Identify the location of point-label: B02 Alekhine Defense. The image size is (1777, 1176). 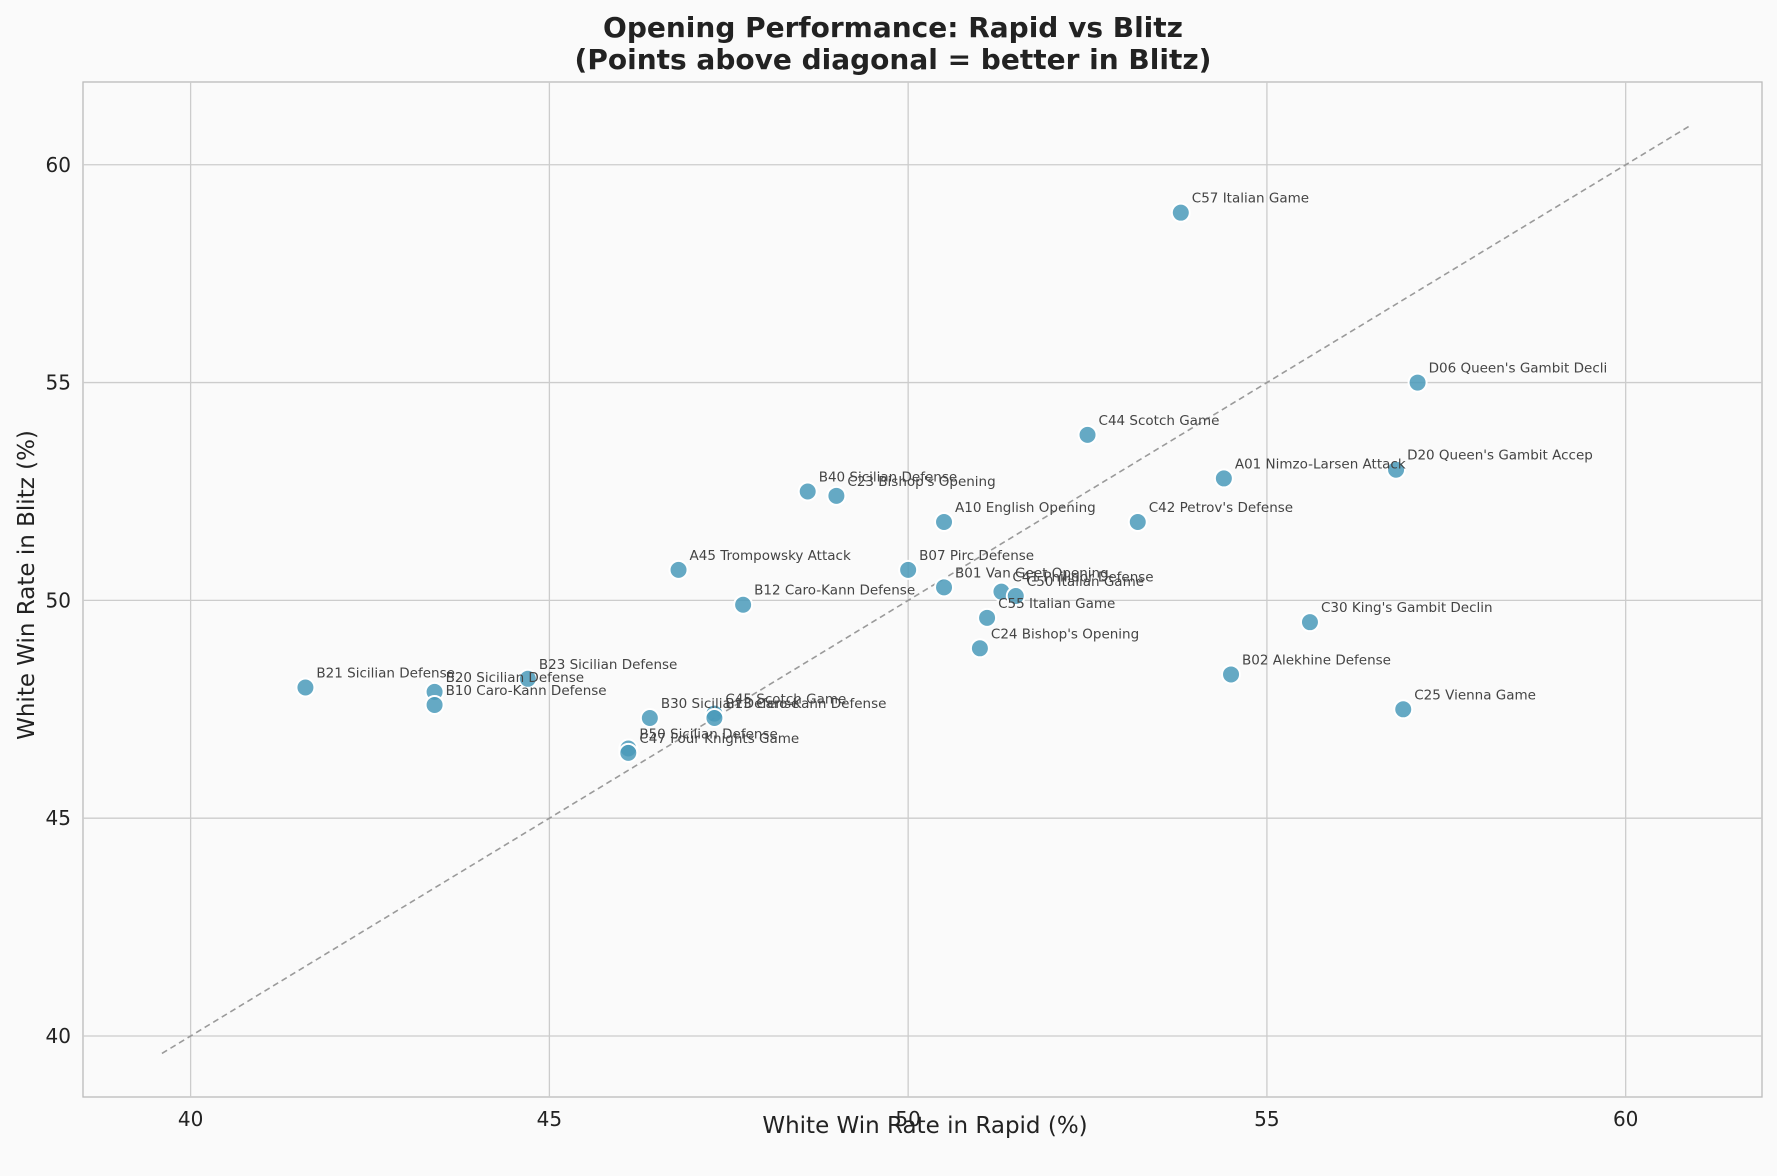
(1316, 660).